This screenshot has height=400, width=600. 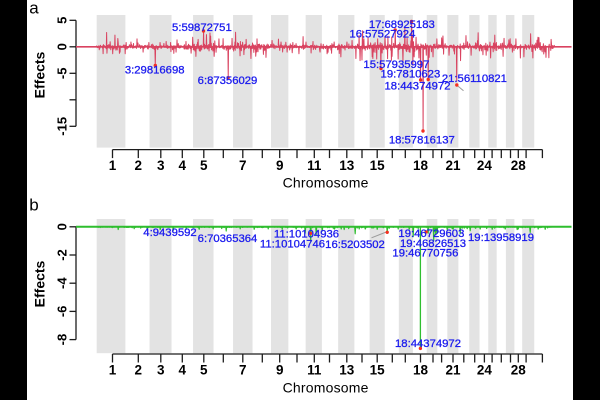 What do you see at coordinates (228, 239) in the screenshot?
I see `svg-text: 6:70365364` at bounding box center [228, 239].